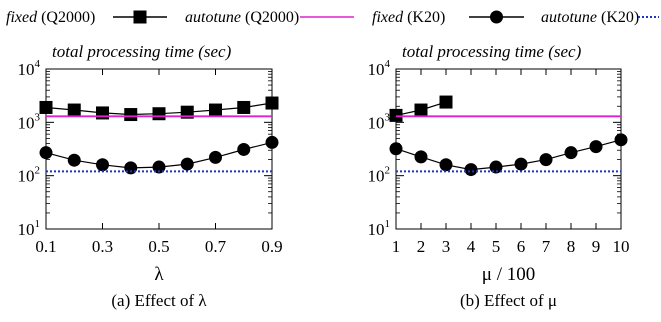  What do you see at coordinates (448, 17) in the screenshot?
I see `legend-entry: fixed (K20)` at bounding box center [448, 17].